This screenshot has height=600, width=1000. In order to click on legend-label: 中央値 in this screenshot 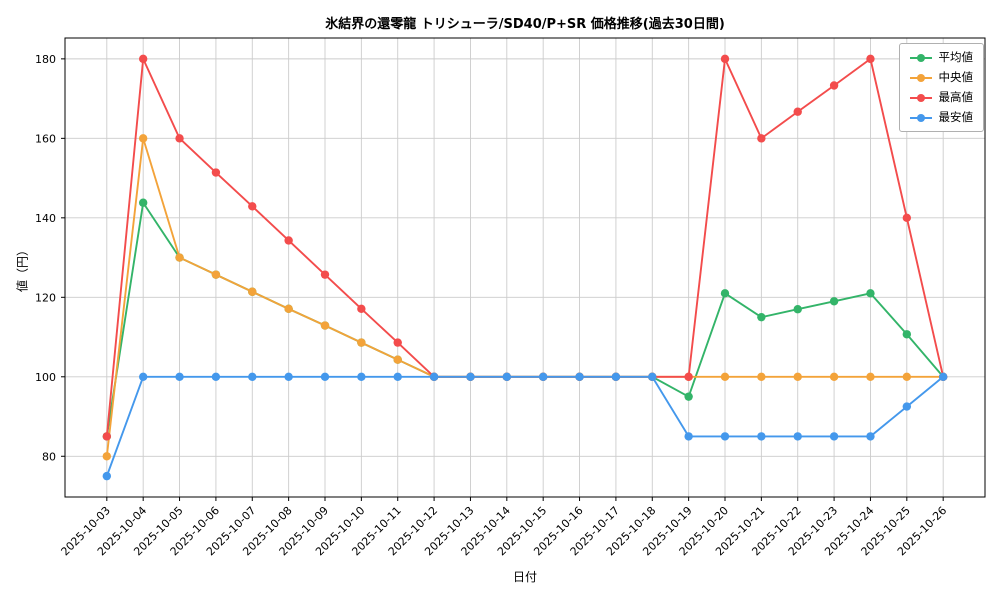, I will do `click(956, 77)`.